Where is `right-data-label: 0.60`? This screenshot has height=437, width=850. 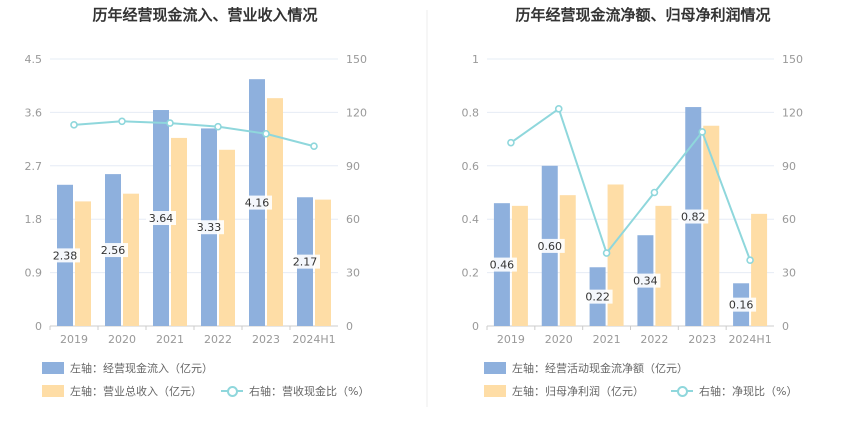 right-data-label: 0.60 is located at coordinates (550, 246).